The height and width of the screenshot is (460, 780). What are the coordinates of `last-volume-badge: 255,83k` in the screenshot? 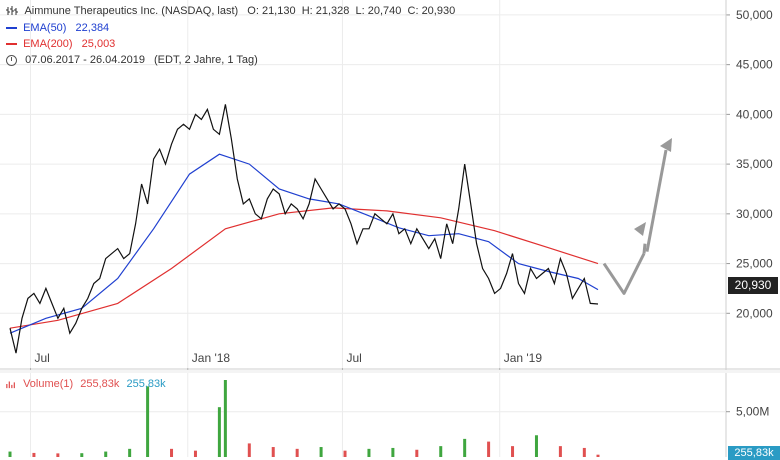 It's located at (754, 453).